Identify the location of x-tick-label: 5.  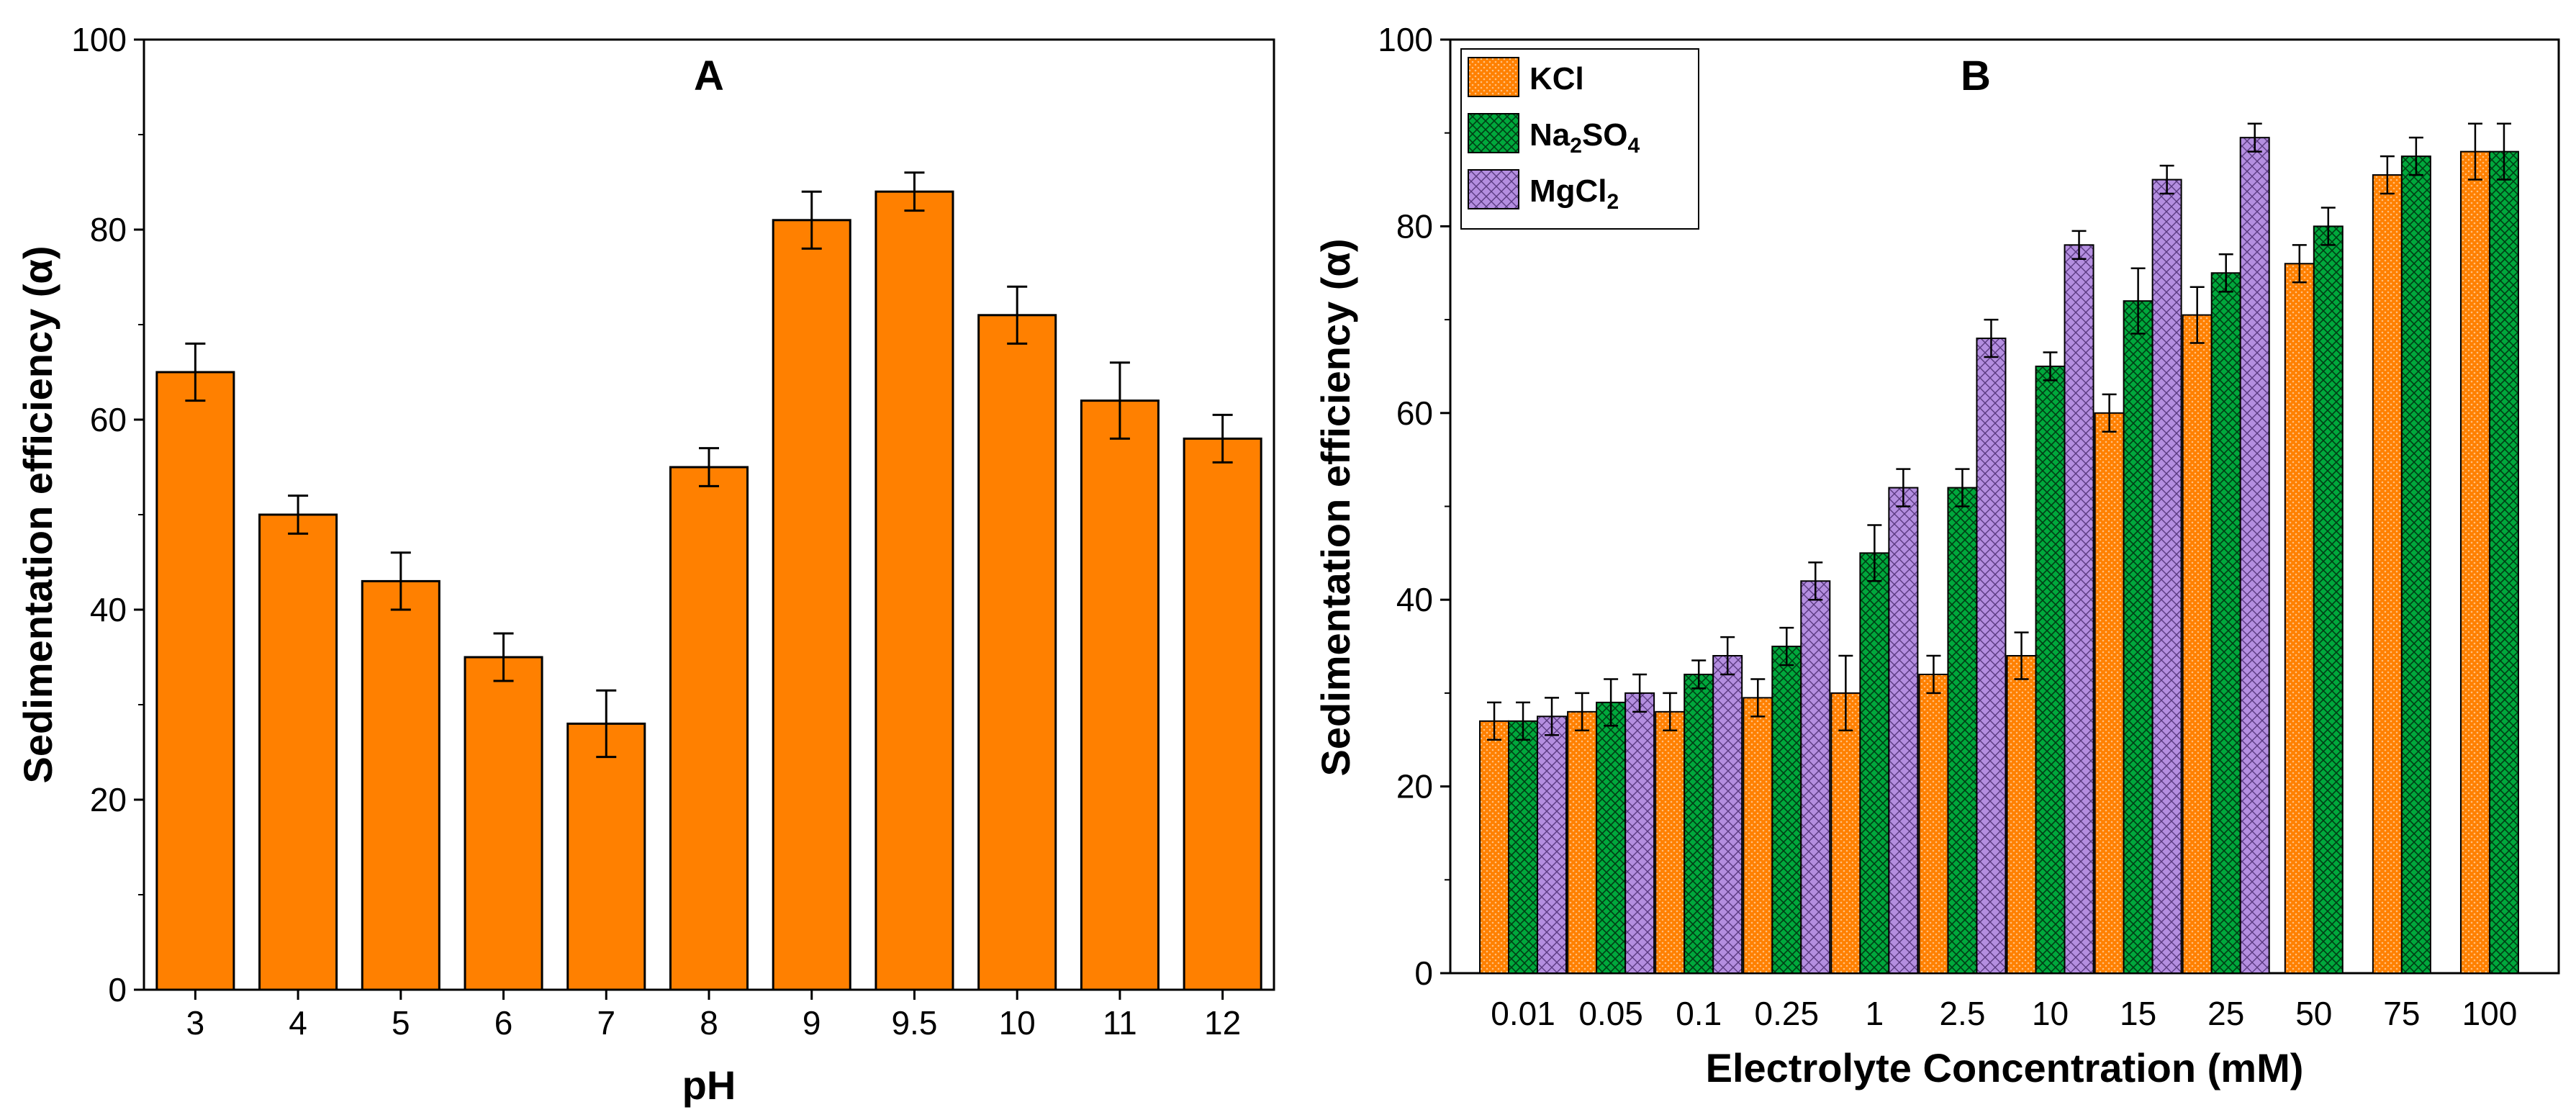
(401, 1023).